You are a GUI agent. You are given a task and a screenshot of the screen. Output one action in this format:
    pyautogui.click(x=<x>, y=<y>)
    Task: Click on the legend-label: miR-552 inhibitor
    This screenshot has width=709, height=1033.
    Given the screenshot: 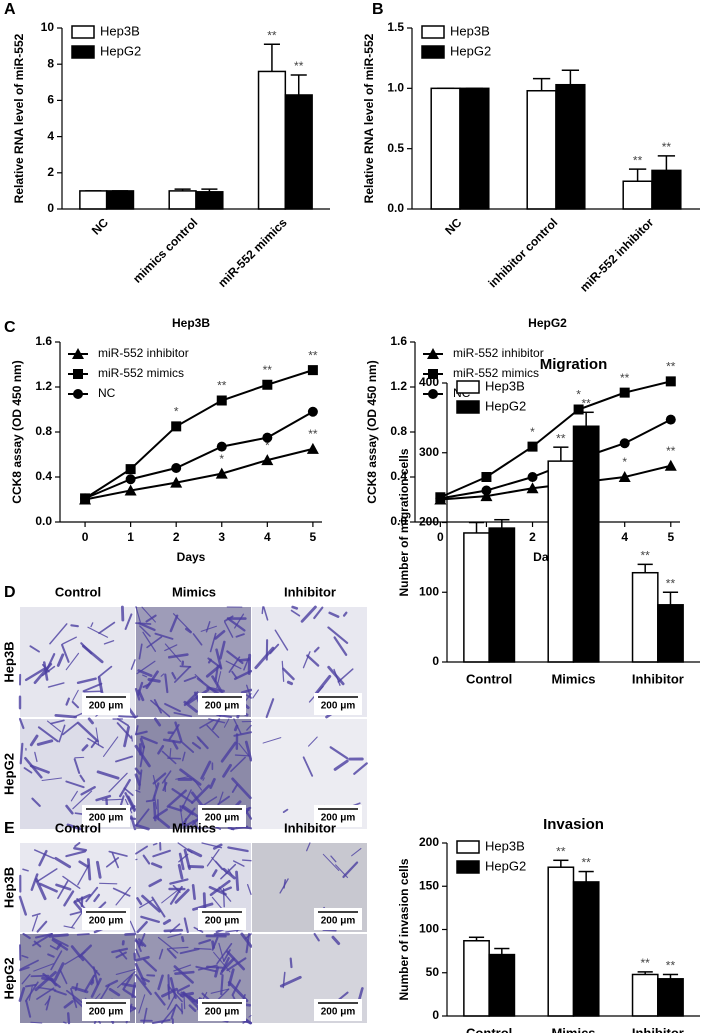 What is the action you would take?
    pyautogui.click(x=143, y=353)
    